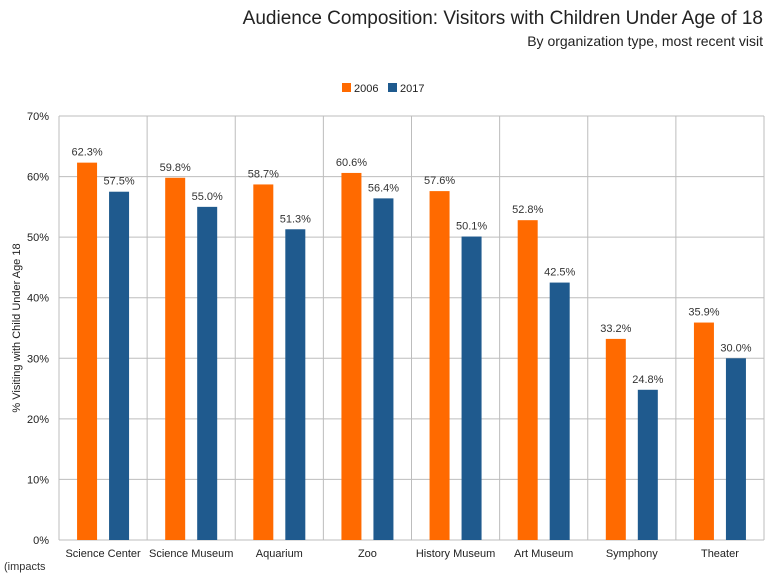 The image size is (775, 577). I want to click on x-tick-label: Aquarium, so click(279, 554).